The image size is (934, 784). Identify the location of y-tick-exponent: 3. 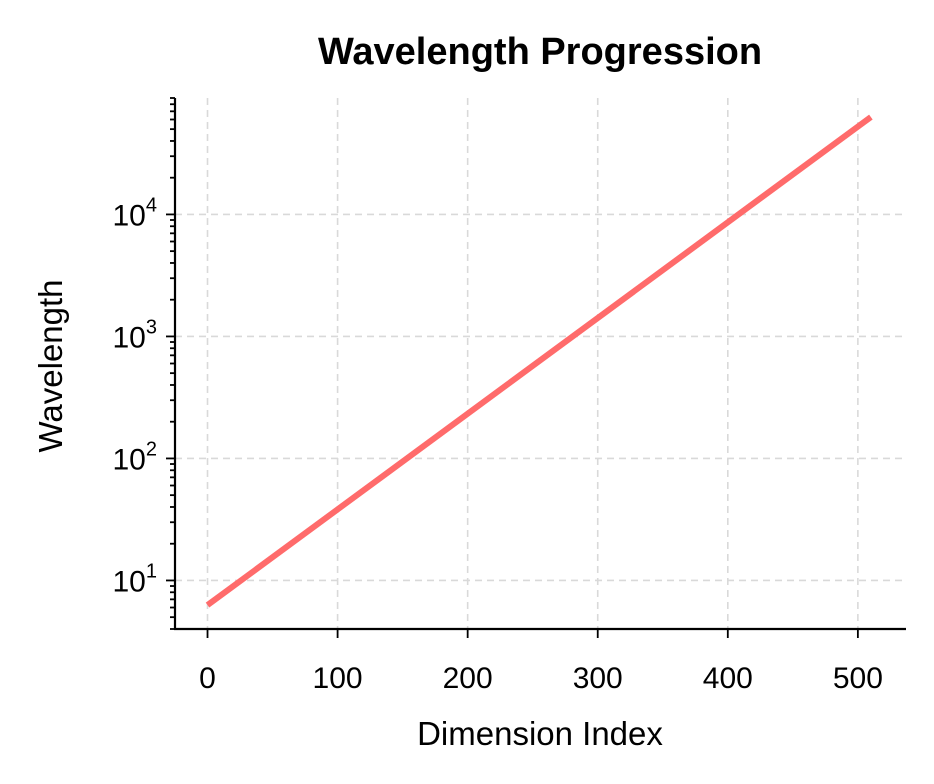
(151, 327).